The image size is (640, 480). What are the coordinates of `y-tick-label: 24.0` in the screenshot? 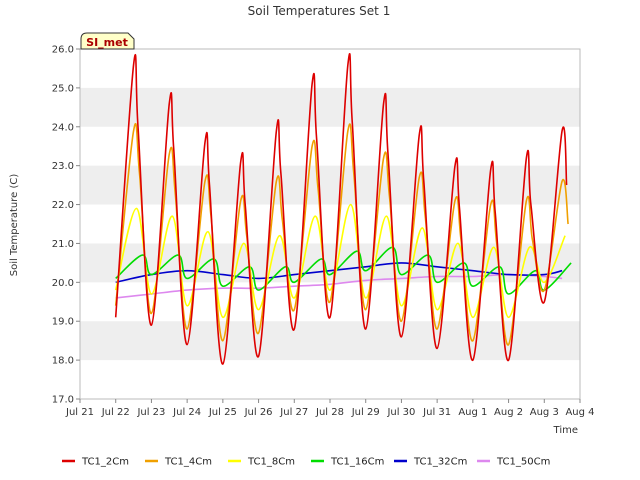 It's located at (63, 127).